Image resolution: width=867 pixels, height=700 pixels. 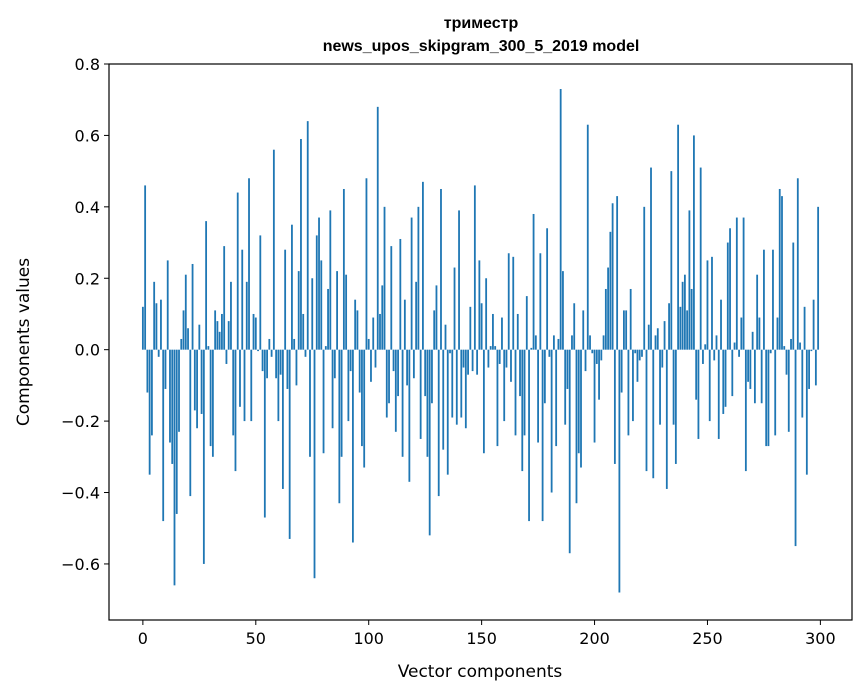 I want to click on x-tick-label: 200, so click(x=594, y=638).